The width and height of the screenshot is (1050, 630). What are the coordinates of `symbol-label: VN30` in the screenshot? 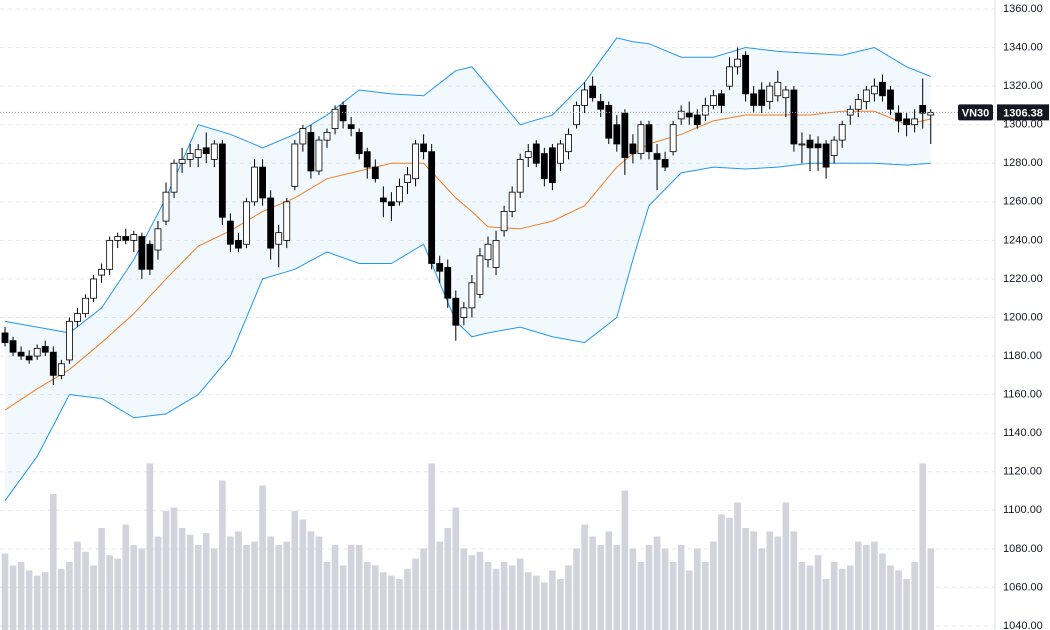 It's located at (976, 113).